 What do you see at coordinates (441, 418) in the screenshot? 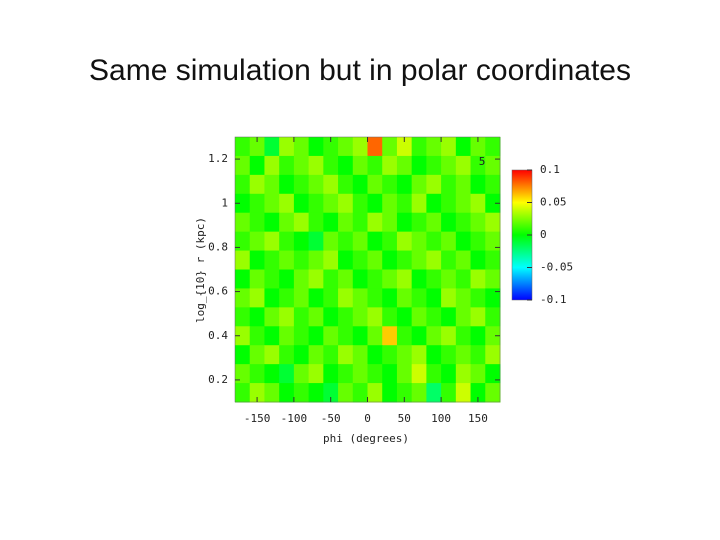
I see `x-tick-label: 100` at bounding box center [441, 418].